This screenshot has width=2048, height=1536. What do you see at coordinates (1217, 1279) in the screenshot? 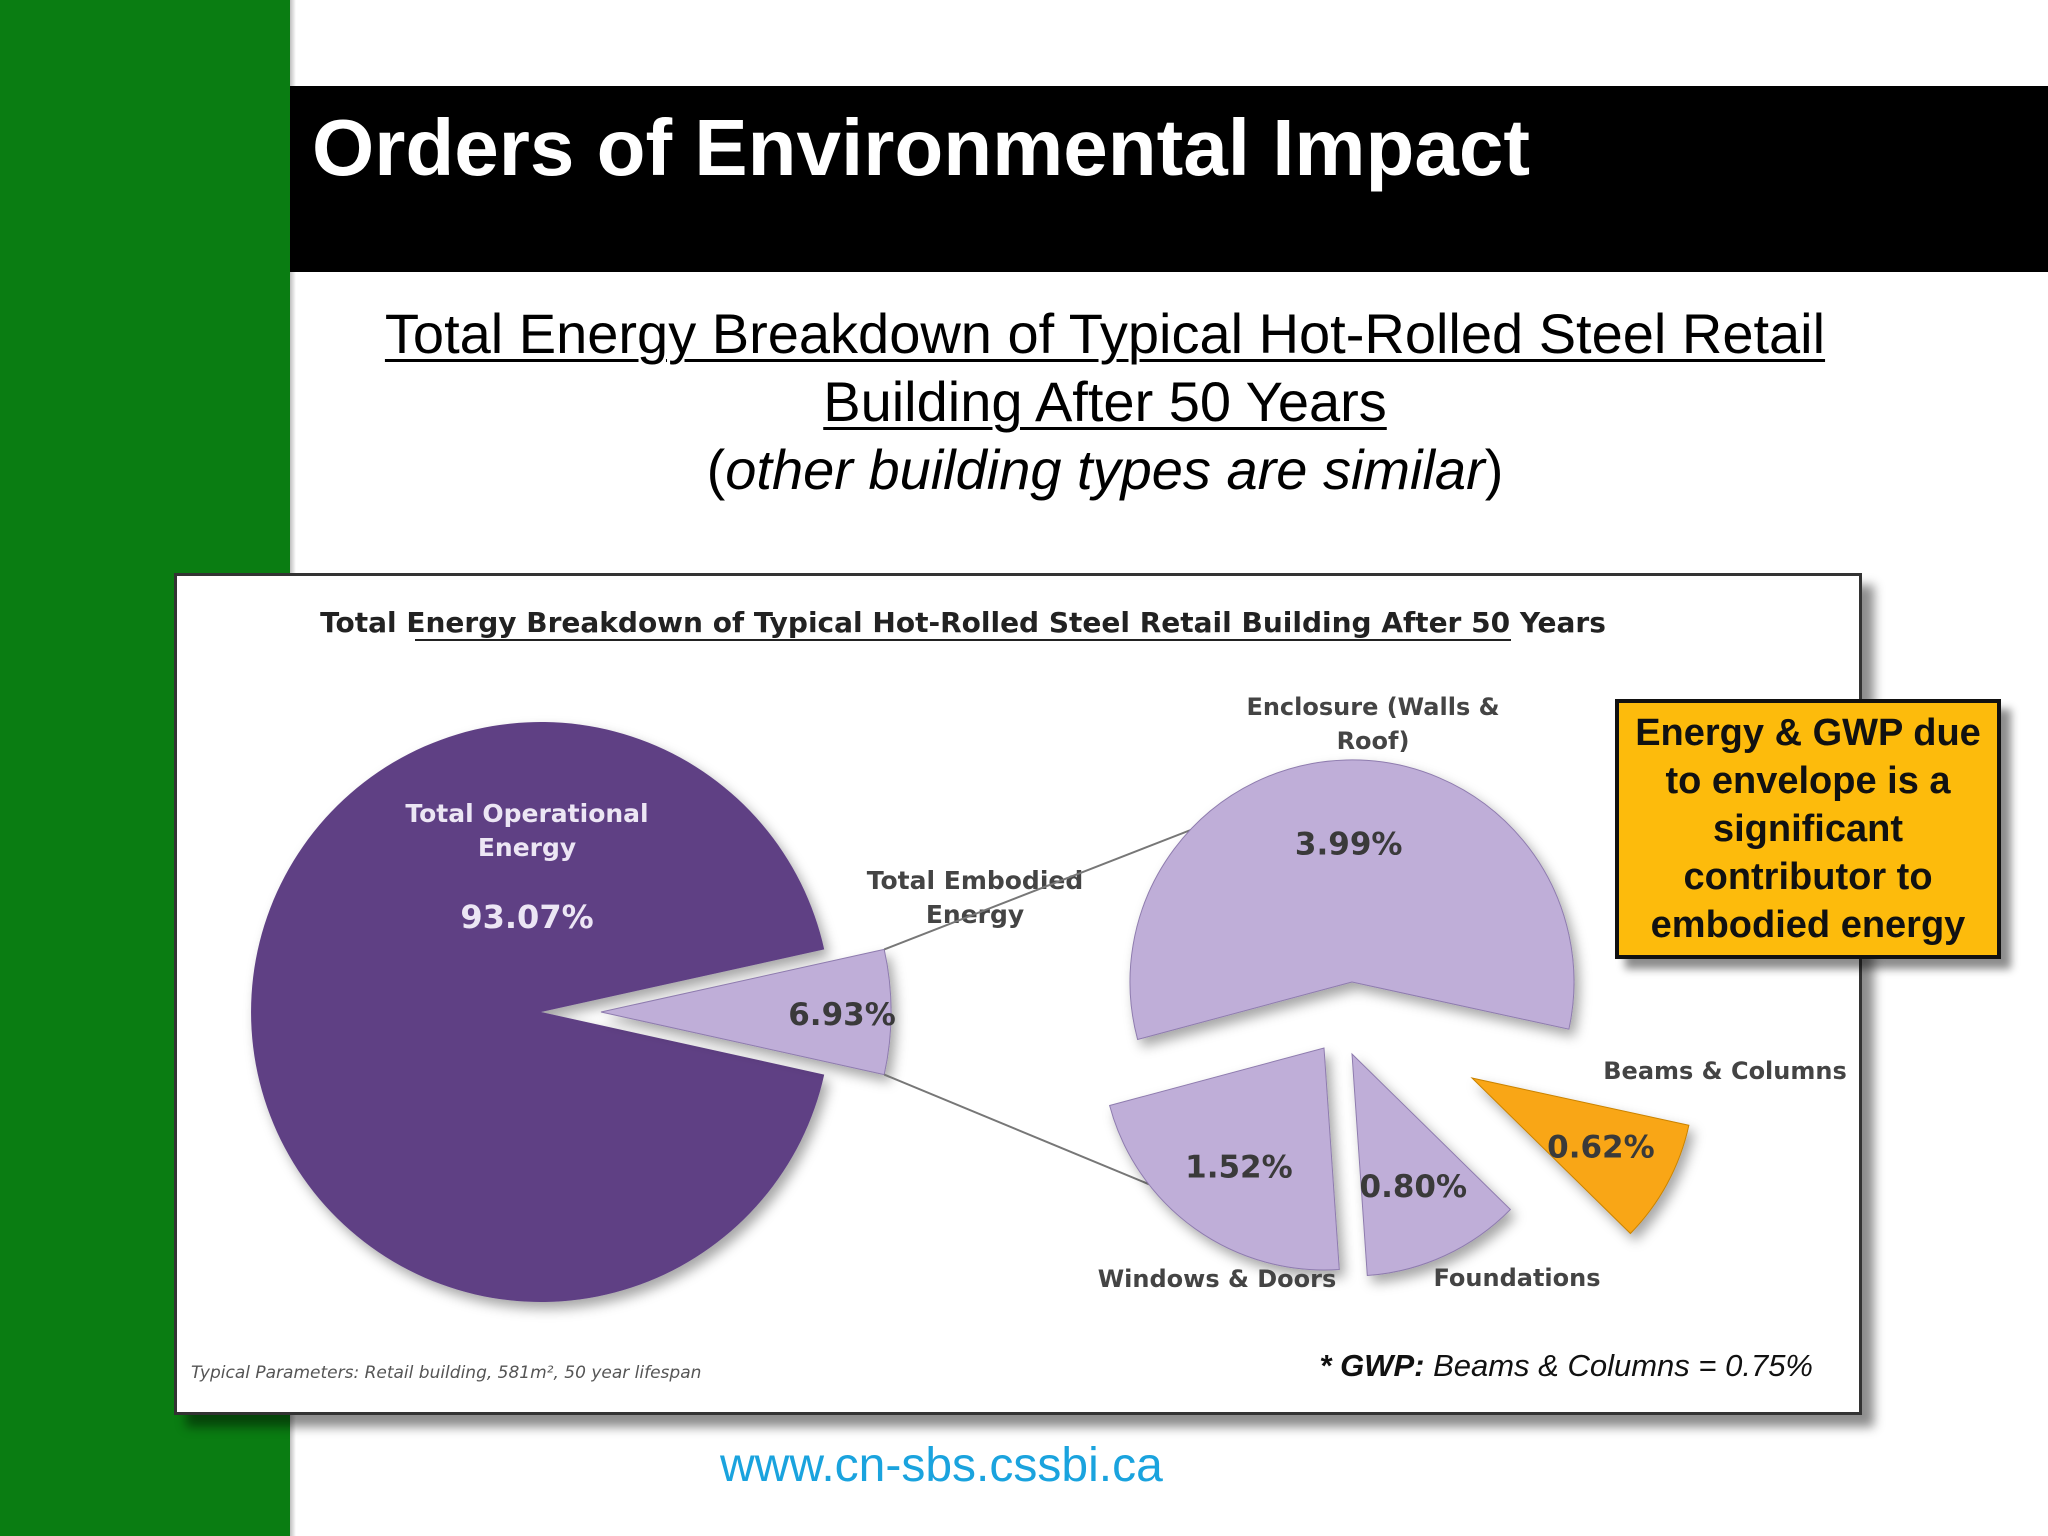
I see `label-windows-doors: Windows & Doors` at bounding box center [1217, 1279].